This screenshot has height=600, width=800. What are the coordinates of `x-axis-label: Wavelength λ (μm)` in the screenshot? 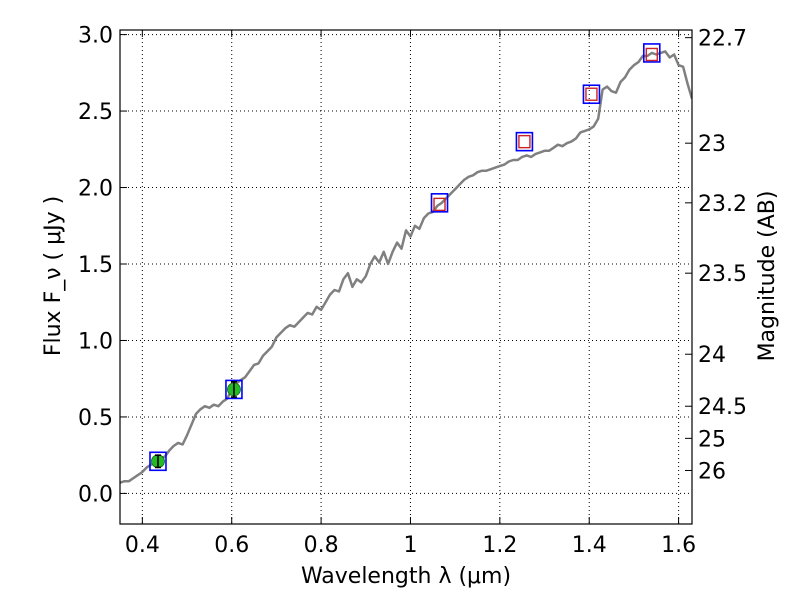 It's located at (406, 576).